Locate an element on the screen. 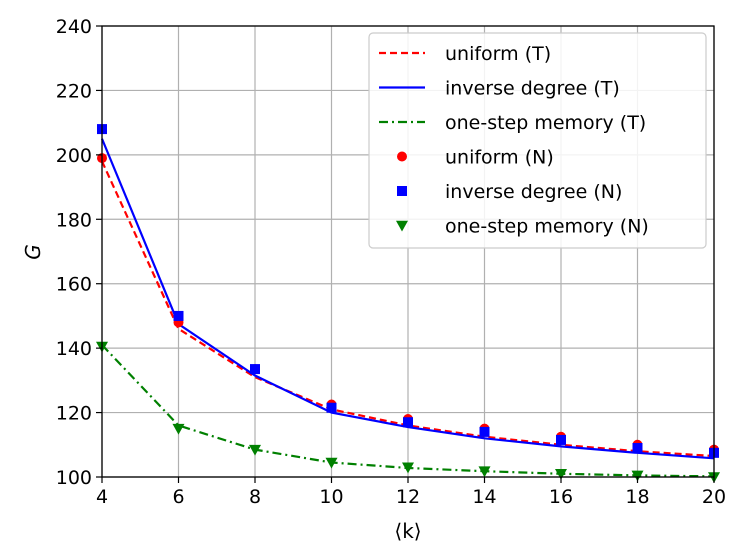 The height and width of the screenshot is (560, 747). legend-item: one-step memory (N) is located at coordinates (522, 227).